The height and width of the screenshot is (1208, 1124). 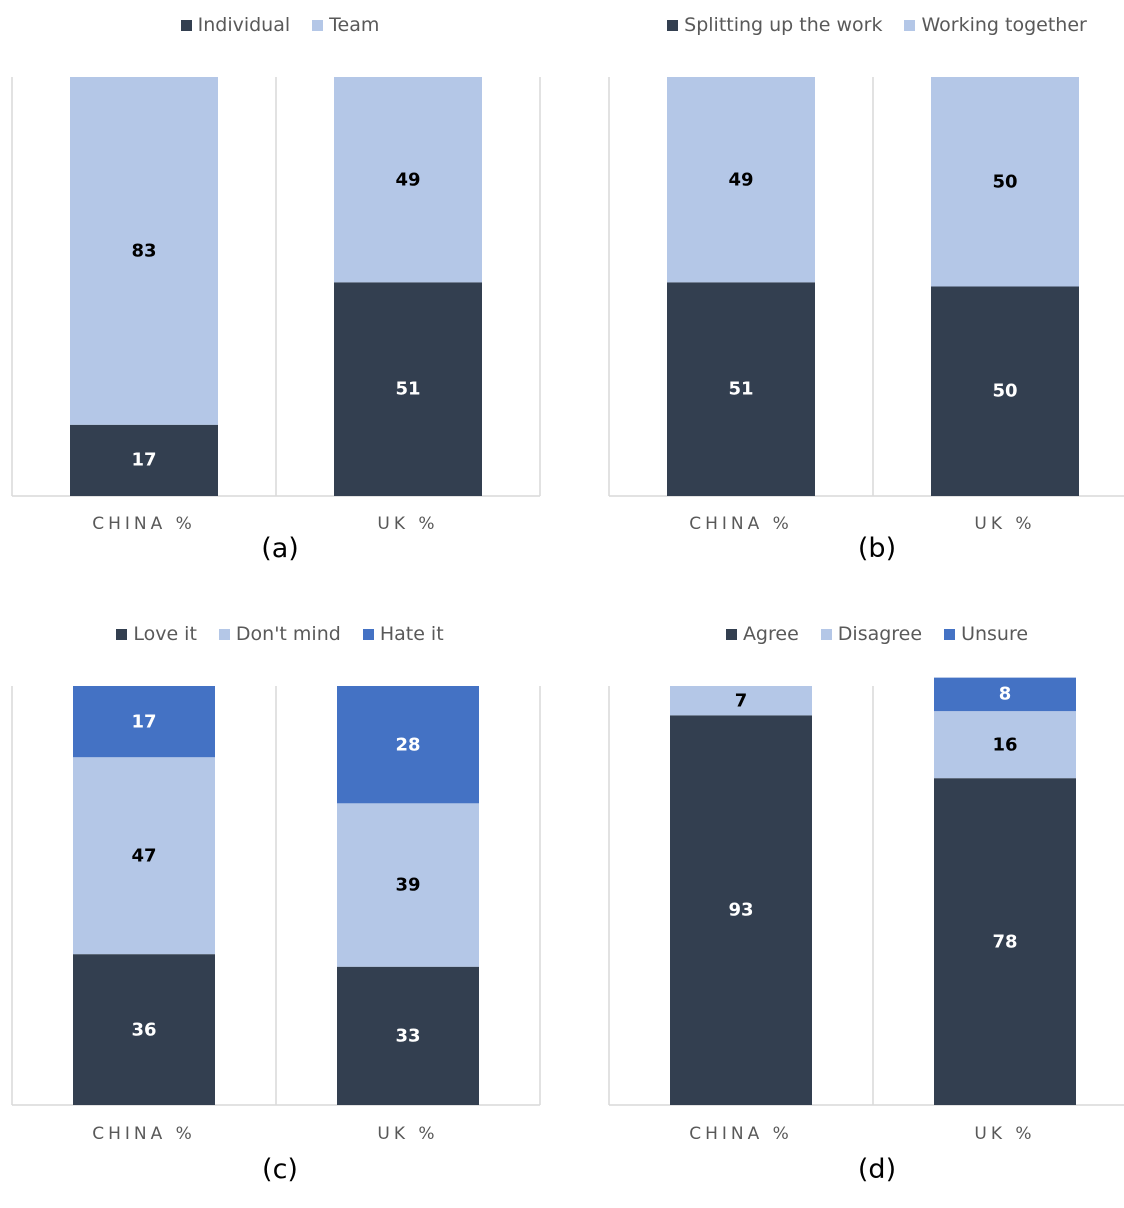 I want to click on legend: Love it Don't mind Hate it, so click(x=280, y=634).